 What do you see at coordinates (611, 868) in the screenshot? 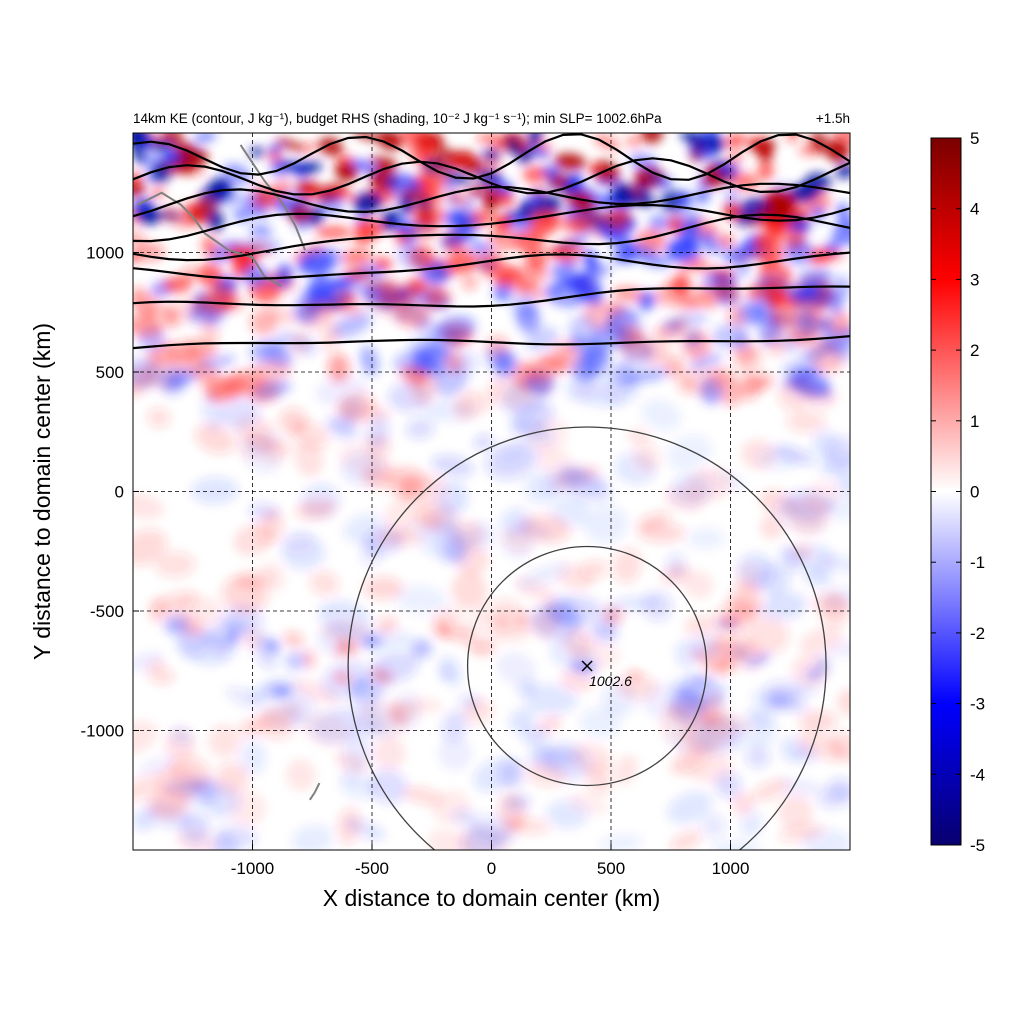
I see `x-tick-label: 500` at bounding box center [611, 868].